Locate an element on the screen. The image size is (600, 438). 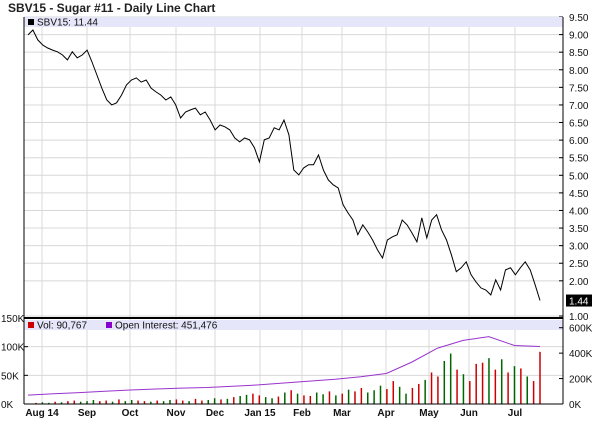
y-tick-label: 6.00 is located at coordinates (579, 141).